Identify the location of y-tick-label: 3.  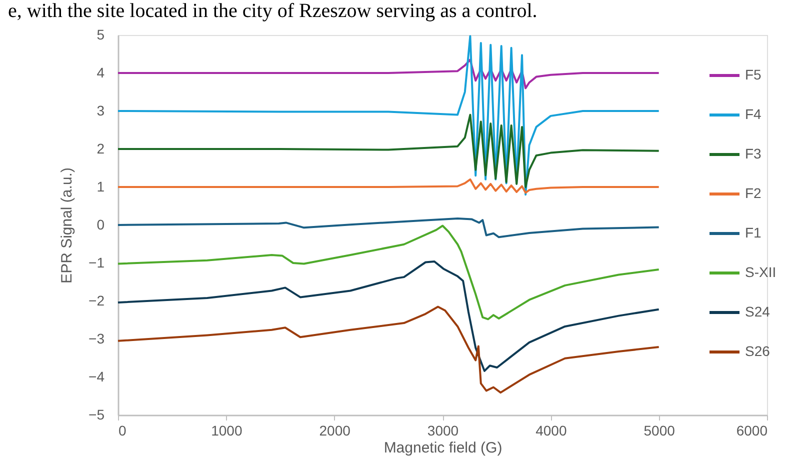
(100, 110).